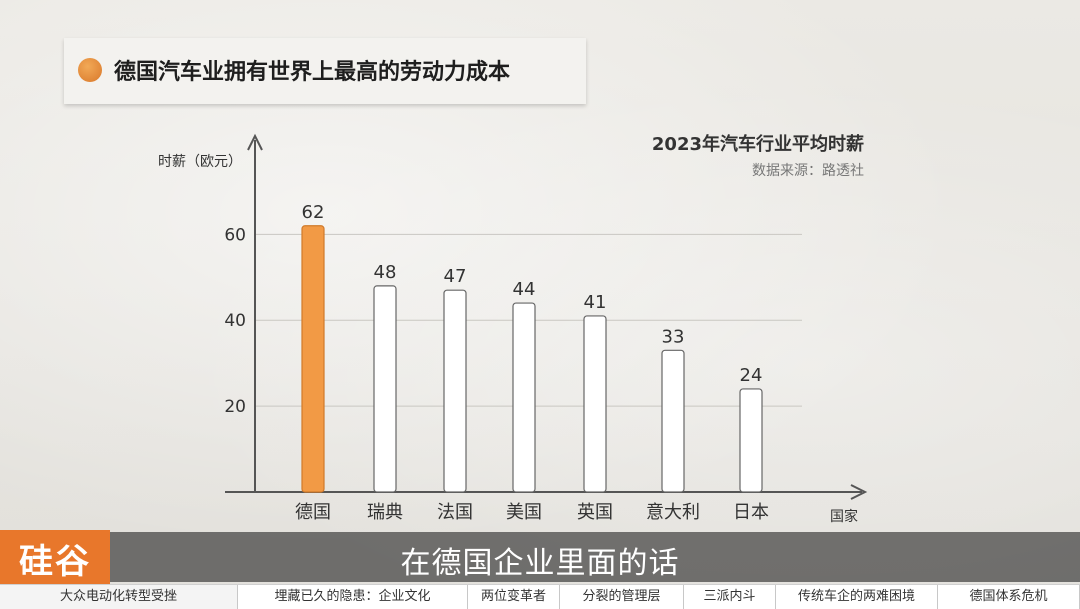 The height and width of the screenshot is (609, 1080). I want to click on chapter-nav-item: 三派内斗, so click(730, 597).